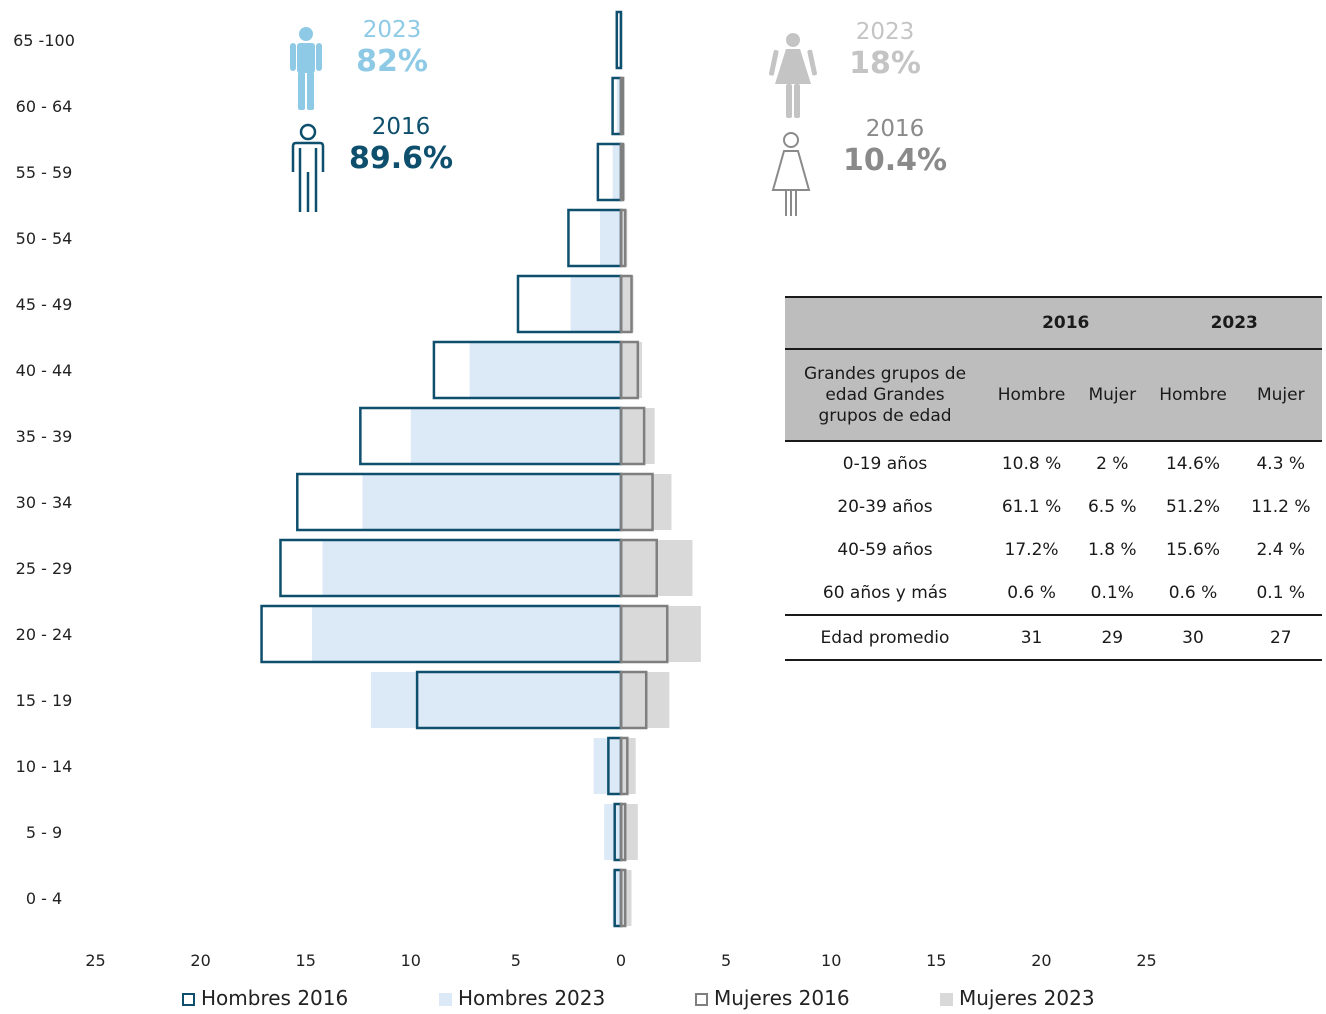 The image size is (1326, 1014). What do you see at coordinates (885, 32) in the screenshot?
I see `women-2023-year: 2023` at bounding box center [885, 32].